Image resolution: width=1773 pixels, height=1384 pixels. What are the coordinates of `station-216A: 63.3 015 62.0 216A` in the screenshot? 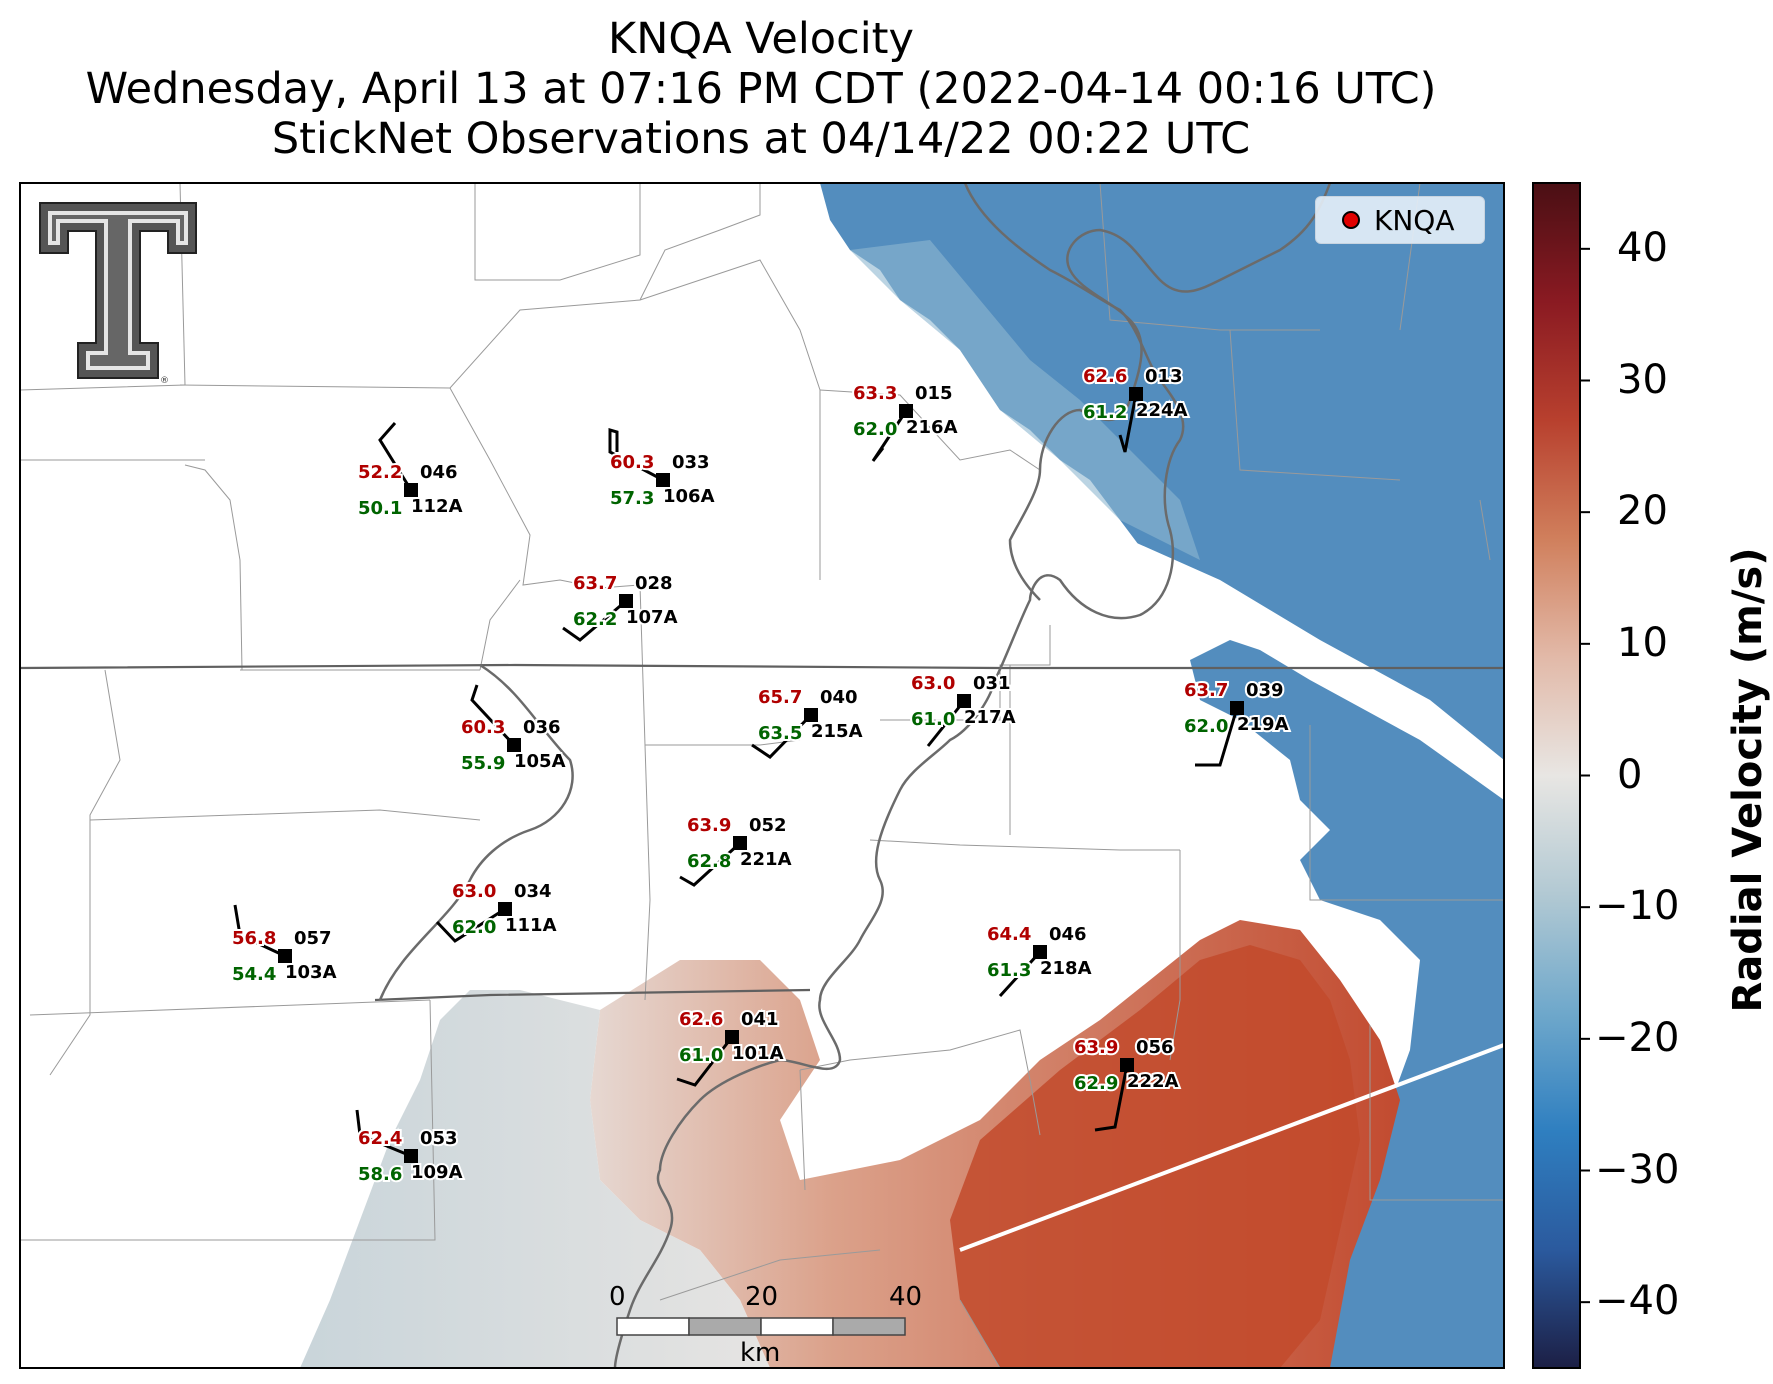 It's located at (905, 421).